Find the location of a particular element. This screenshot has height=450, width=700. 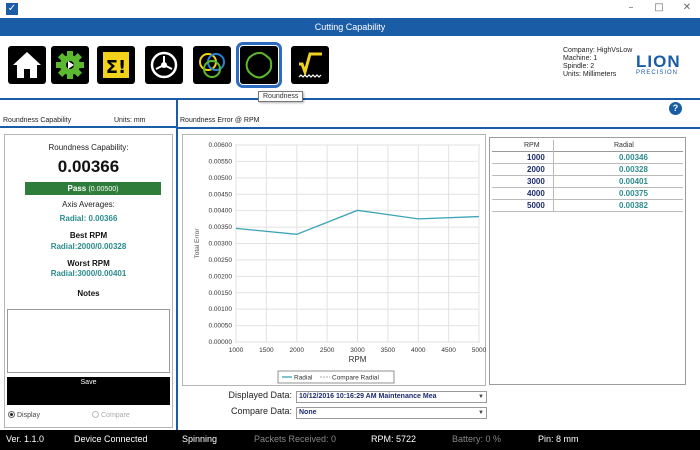

minimize-button: – is located at coordinates (631, 7).